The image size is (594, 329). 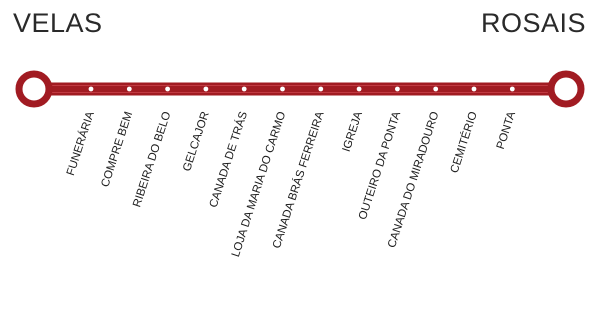 What do you see at coordinates (117, 149) in the screenshot?
I see `stop-label: COMPRE BEM` at bounding box center [117, 149].